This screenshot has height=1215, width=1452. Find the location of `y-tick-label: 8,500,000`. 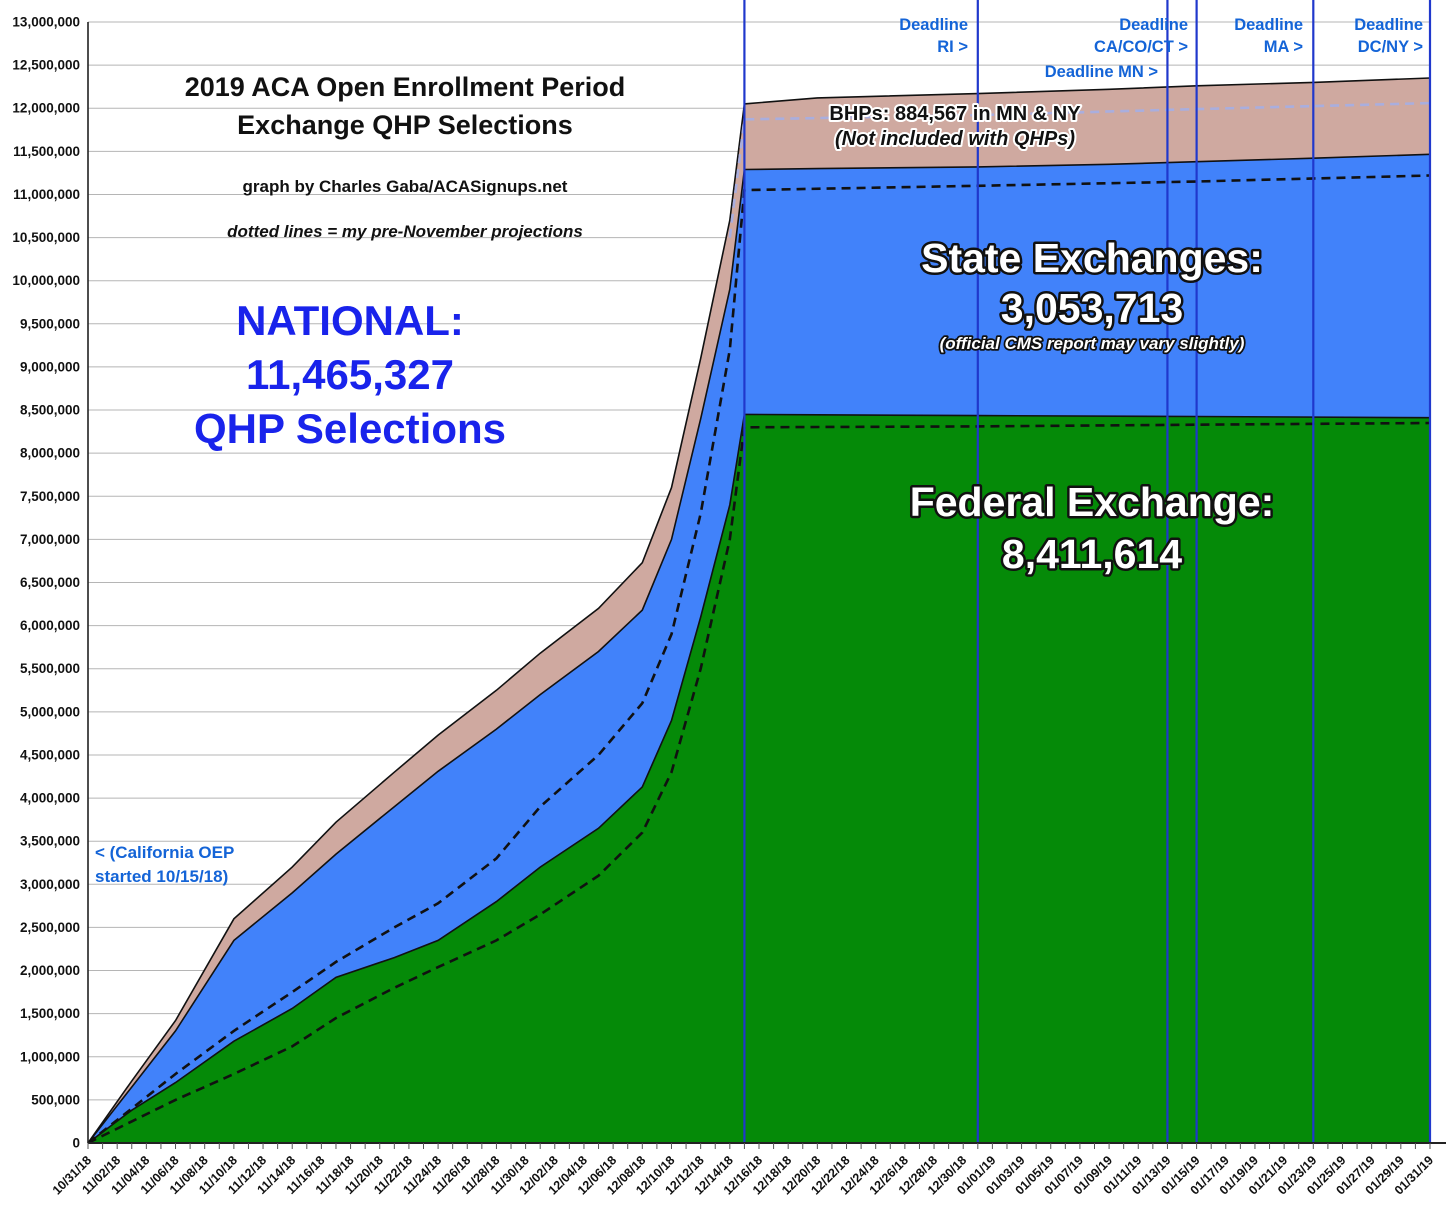

y-tick-label: 8,500,000 is located at coordinates (50, 410).